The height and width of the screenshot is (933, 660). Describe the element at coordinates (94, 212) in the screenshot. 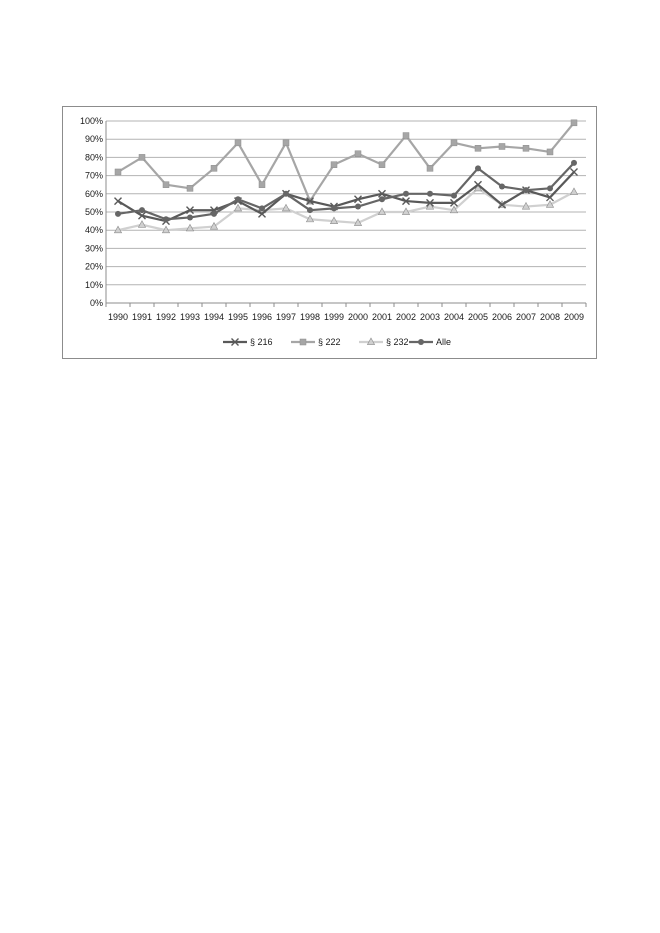

I see `y-tick-label: 50%` at that location.